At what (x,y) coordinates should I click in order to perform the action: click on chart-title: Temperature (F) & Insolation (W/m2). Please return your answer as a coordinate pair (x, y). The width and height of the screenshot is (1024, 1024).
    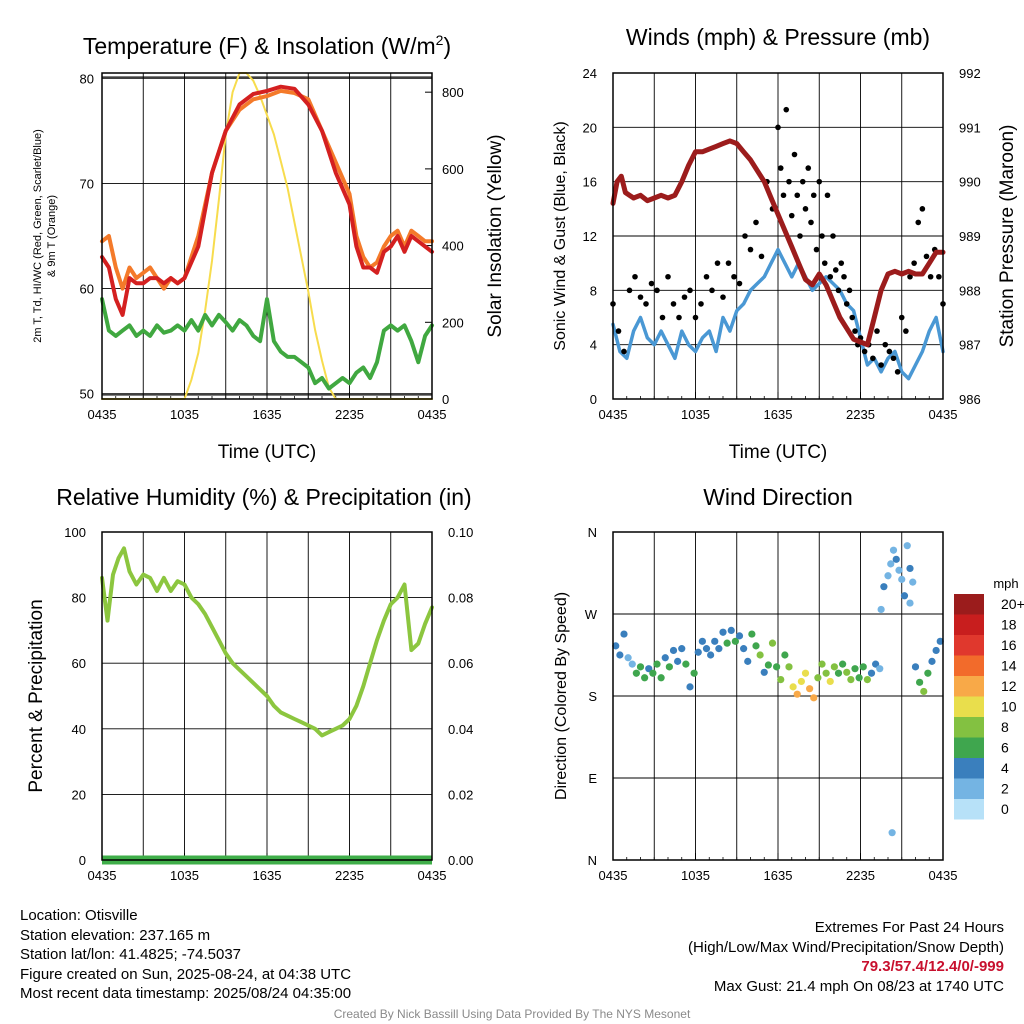
    Looking at the image, I should click on (267, 45).